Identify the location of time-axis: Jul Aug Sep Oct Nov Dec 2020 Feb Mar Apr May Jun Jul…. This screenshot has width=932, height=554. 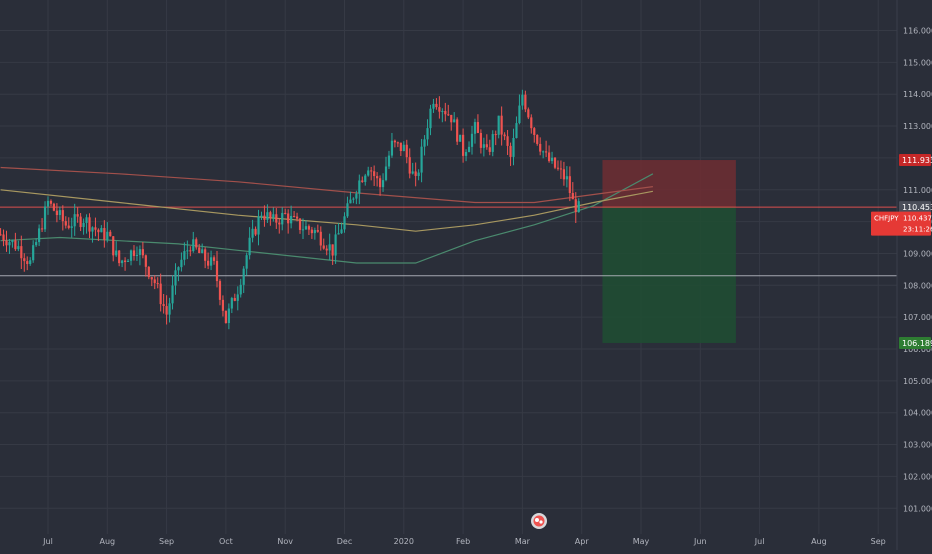
(464, 541).